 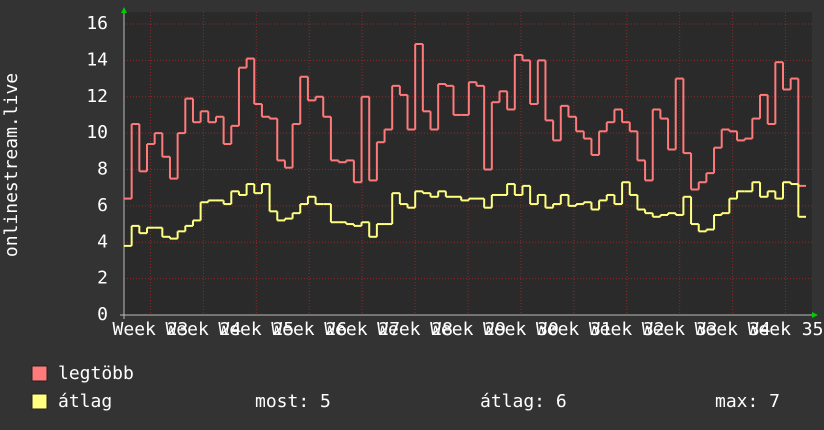 I want to click on y-tick-label: 2, so click(x=102, y=278).